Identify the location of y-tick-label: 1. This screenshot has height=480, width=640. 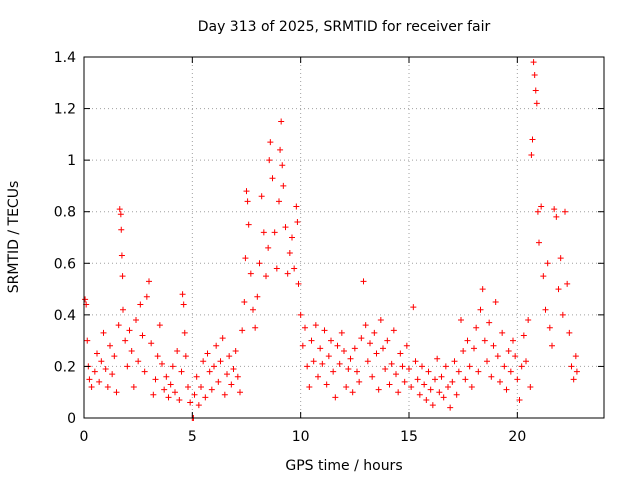
(71, 161).